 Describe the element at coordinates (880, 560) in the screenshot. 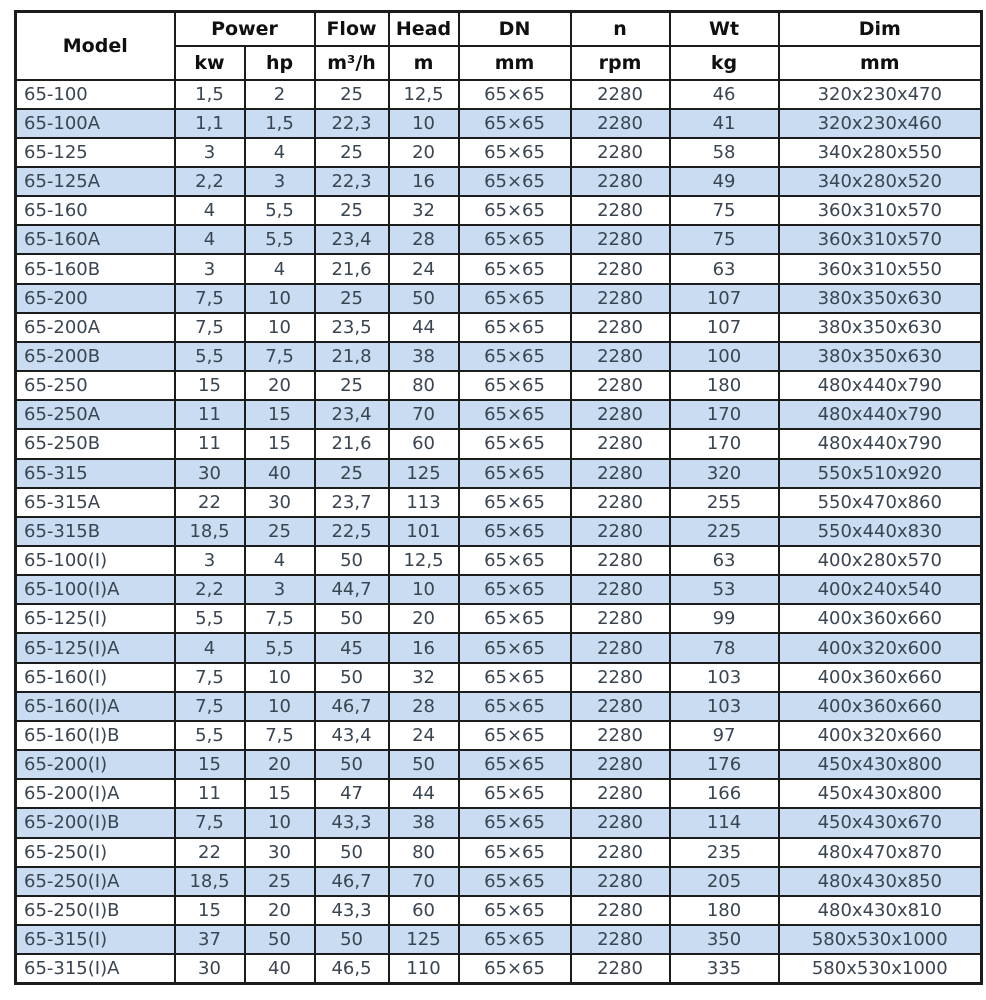

I see `cell-dim: 400x280x570` at that location.